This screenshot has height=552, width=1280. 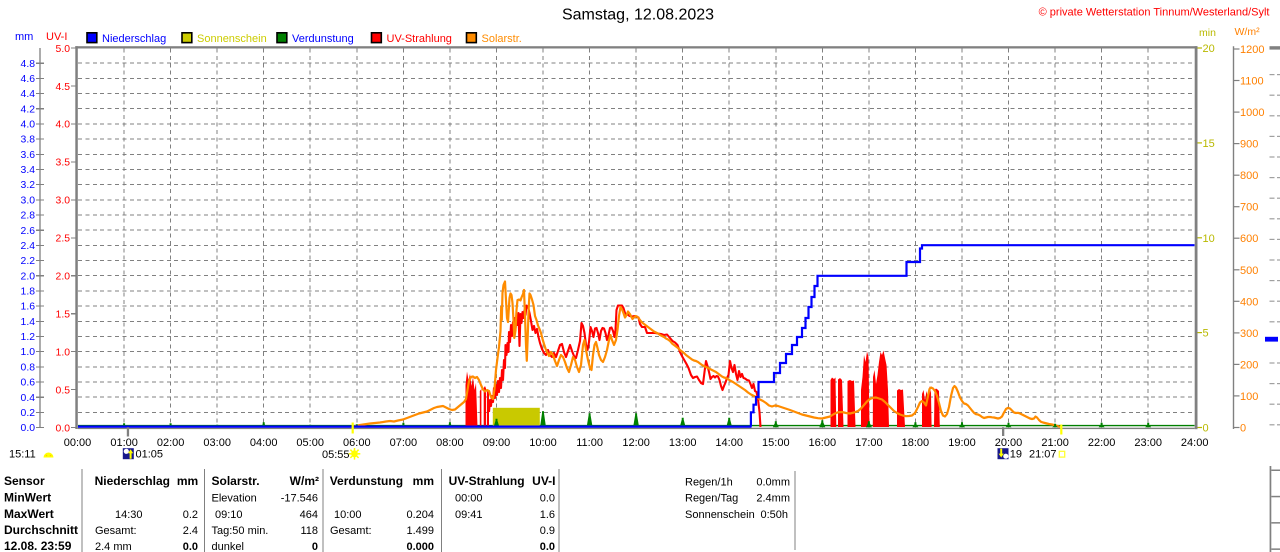 What do you see at coordinates (711, 499) in the screenshot?
I see `svg-text: Regen/Tag` at bounding box center [711, 499].